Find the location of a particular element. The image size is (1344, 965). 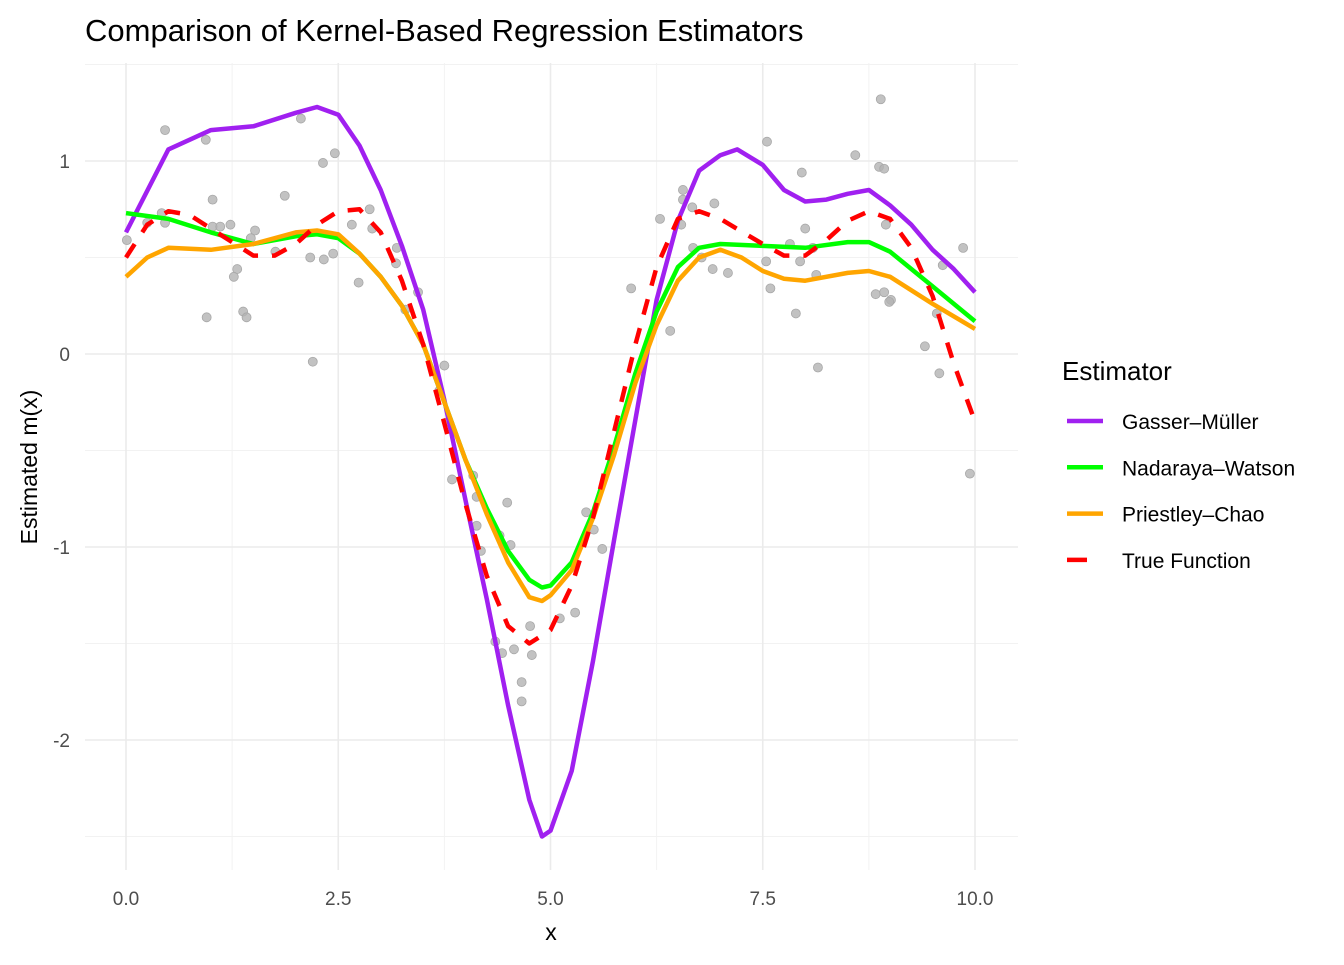

x-tick-label: 5.0 is located at coordinates (550, 899).